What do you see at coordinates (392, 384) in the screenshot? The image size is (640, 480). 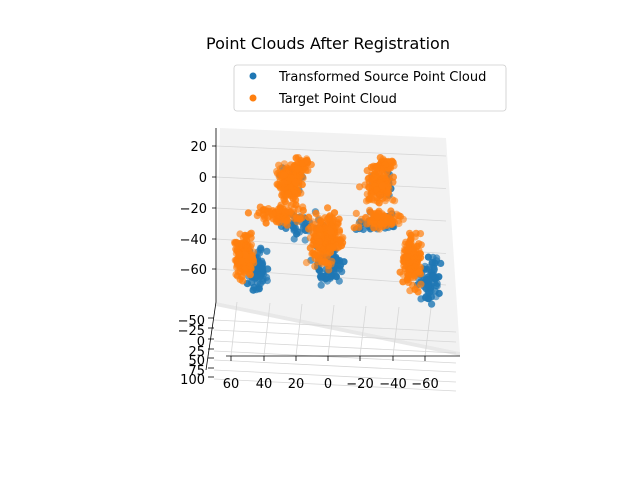 I see `x-tick-label: −40` at bounding box center [392, 384].